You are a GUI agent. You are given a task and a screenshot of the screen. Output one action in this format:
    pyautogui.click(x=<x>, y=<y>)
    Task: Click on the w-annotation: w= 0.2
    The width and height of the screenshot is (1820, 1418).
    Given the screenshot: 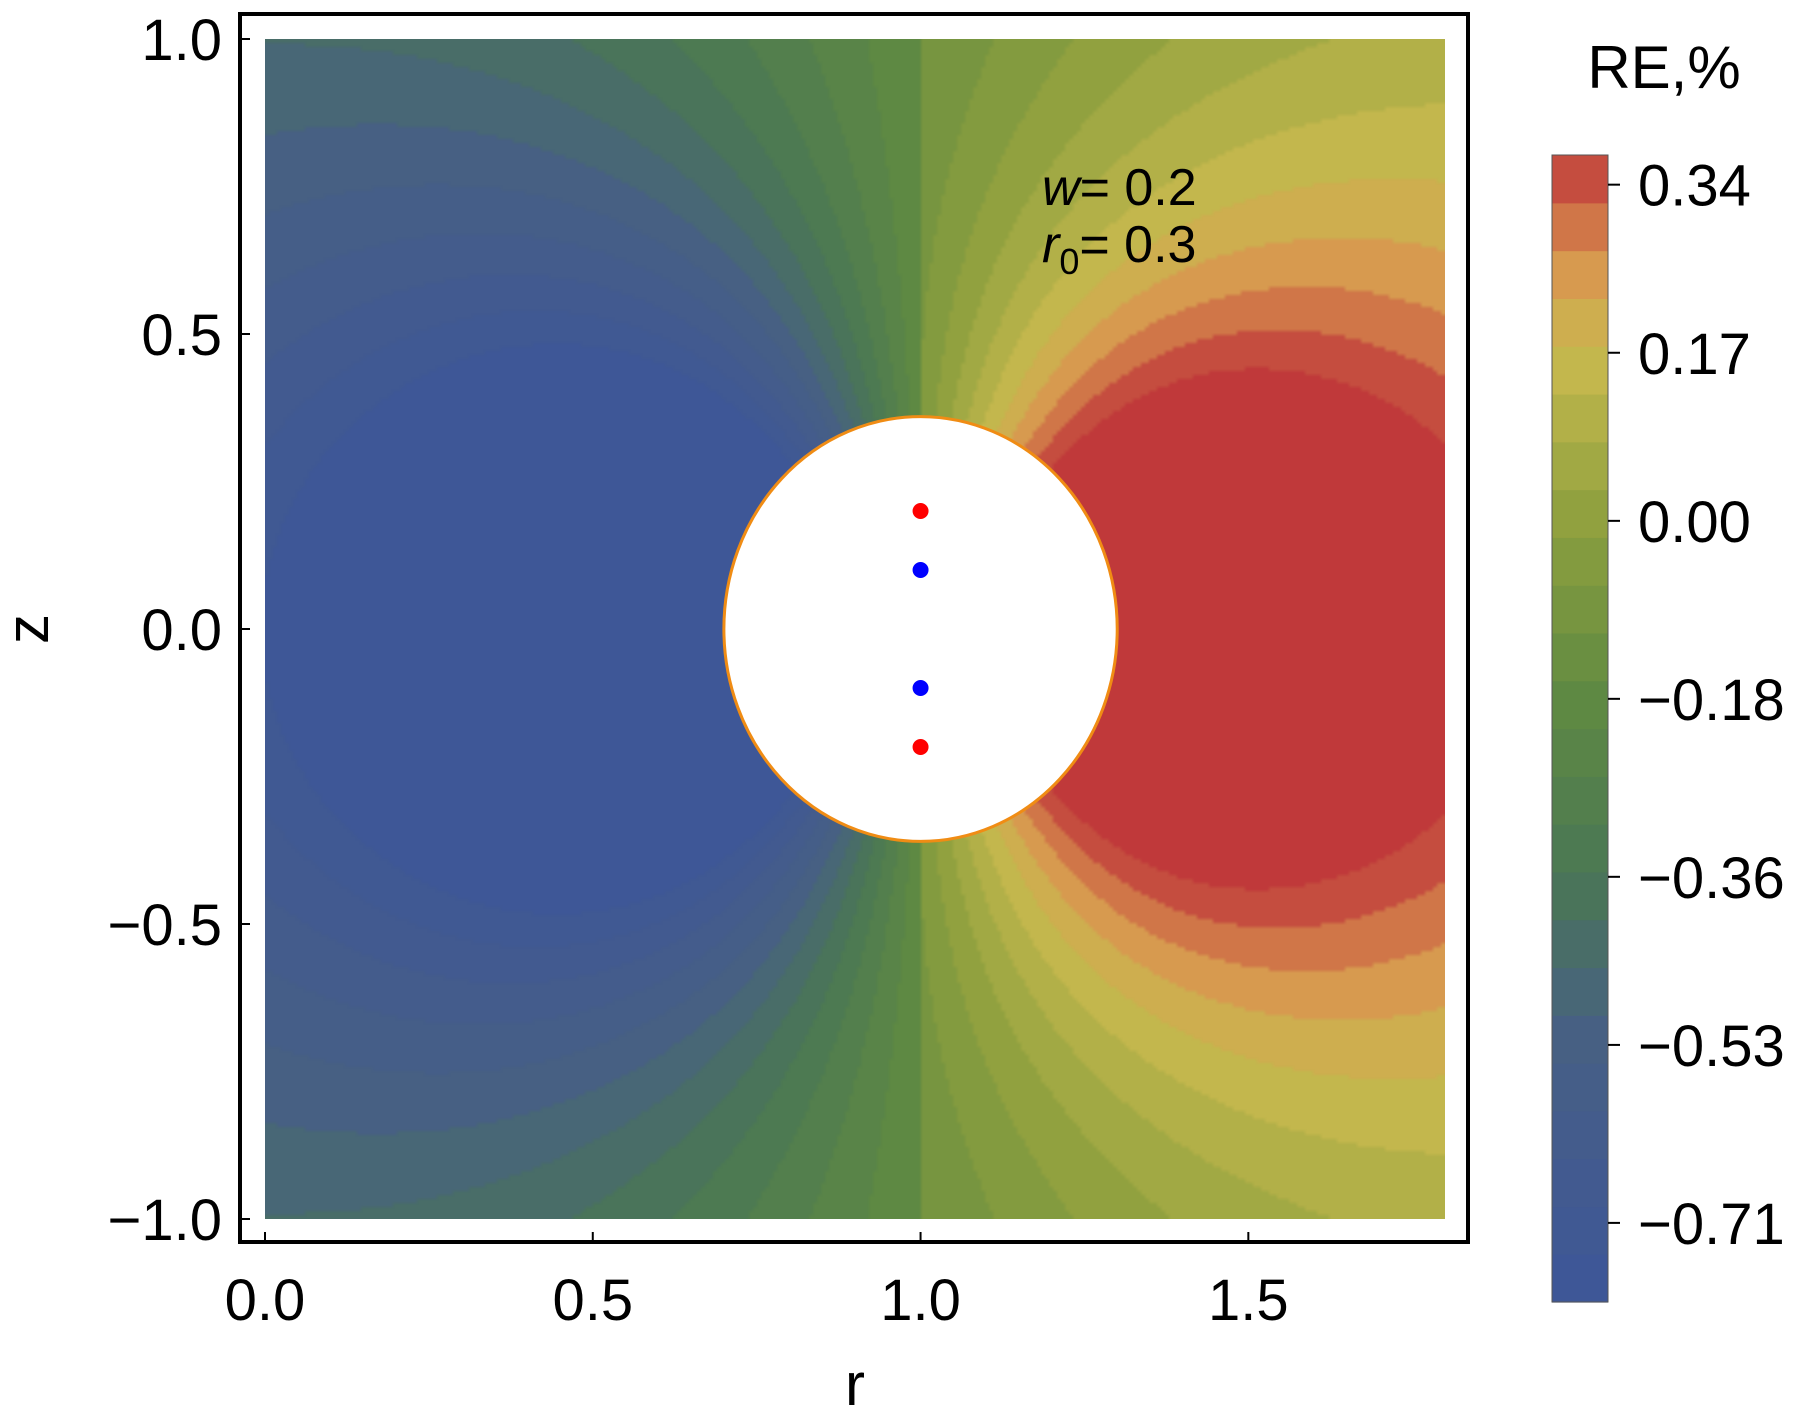 What is the action you would take?
    pyautogui.click(x=1119, y=188)
    